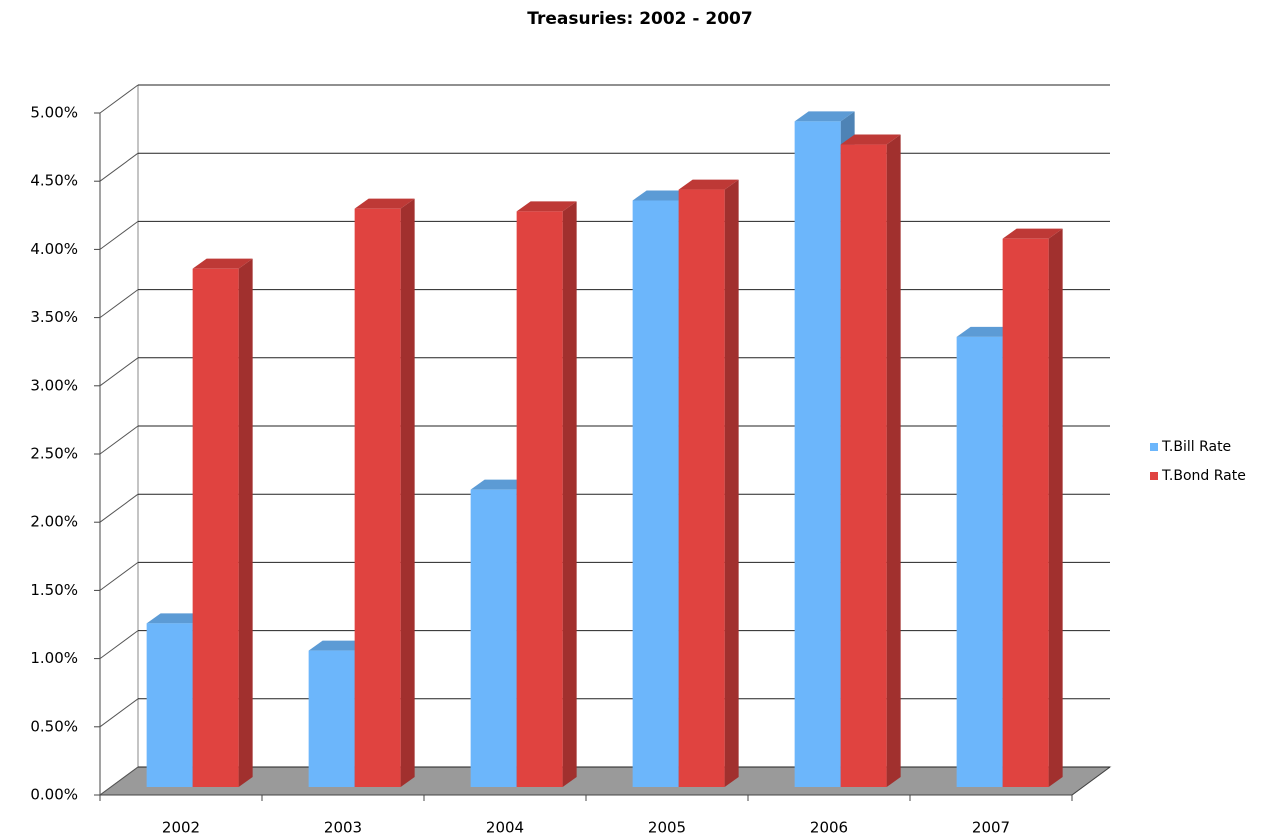 The width and height of the screenshot is (1275, 838). I want to click on x-tick-label: 2005, so click(667, 828).